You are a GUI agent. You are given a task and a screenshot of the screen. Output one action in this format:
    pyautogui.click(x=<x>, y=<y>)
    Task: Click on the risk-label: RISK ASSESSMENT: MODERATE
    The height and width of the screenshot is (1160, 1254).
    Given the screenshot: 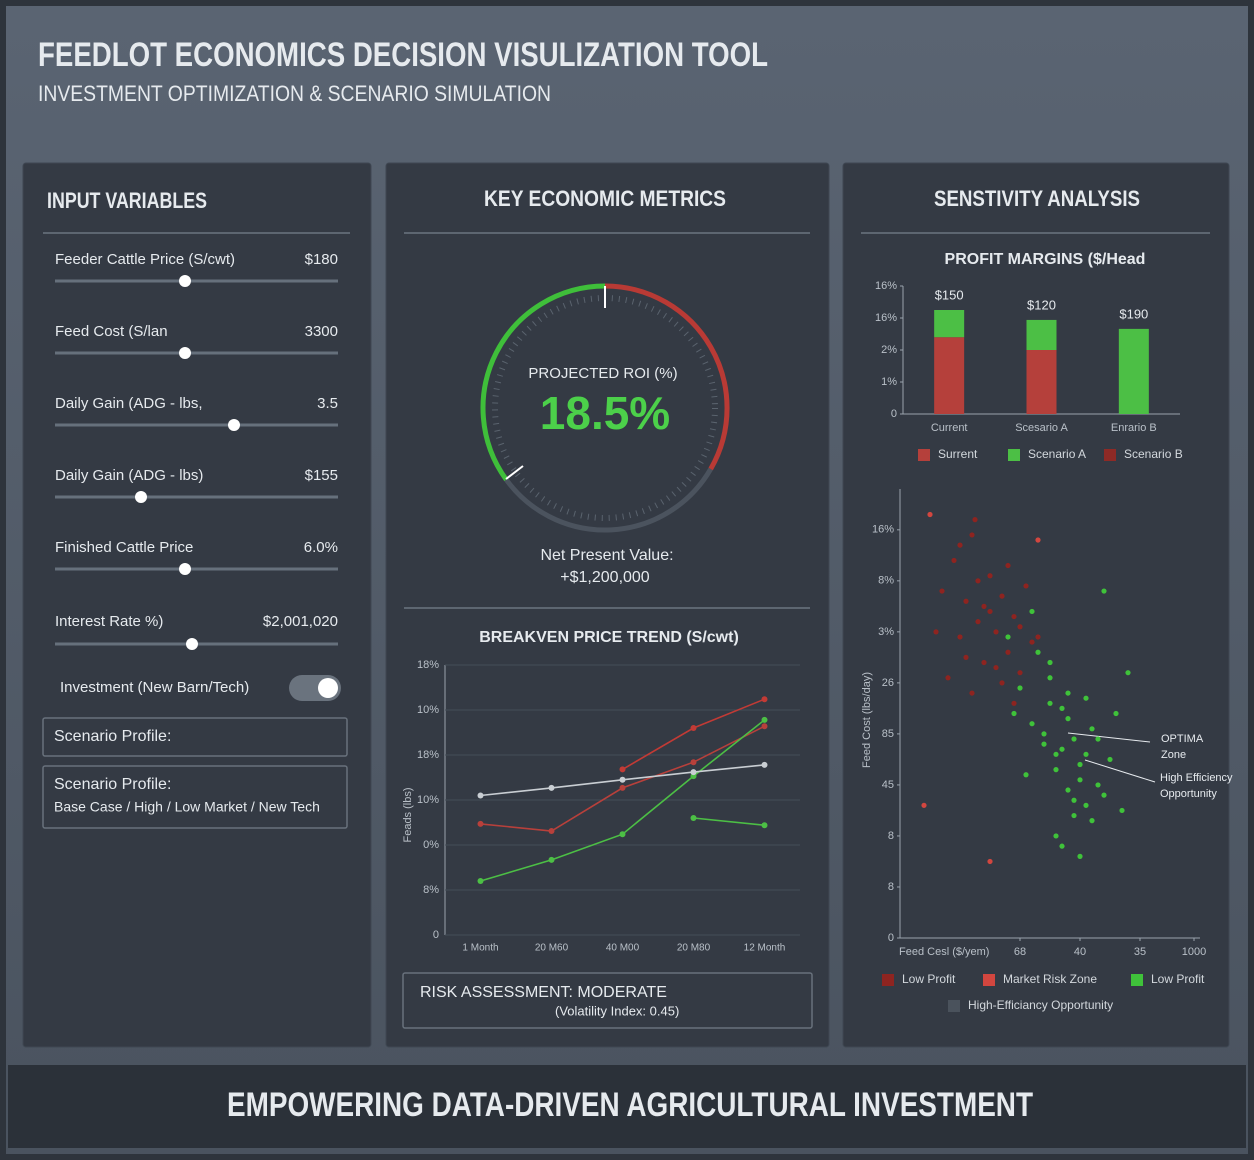 What is the action you would take?
    pyautogui.click(x=543, y=992)
    